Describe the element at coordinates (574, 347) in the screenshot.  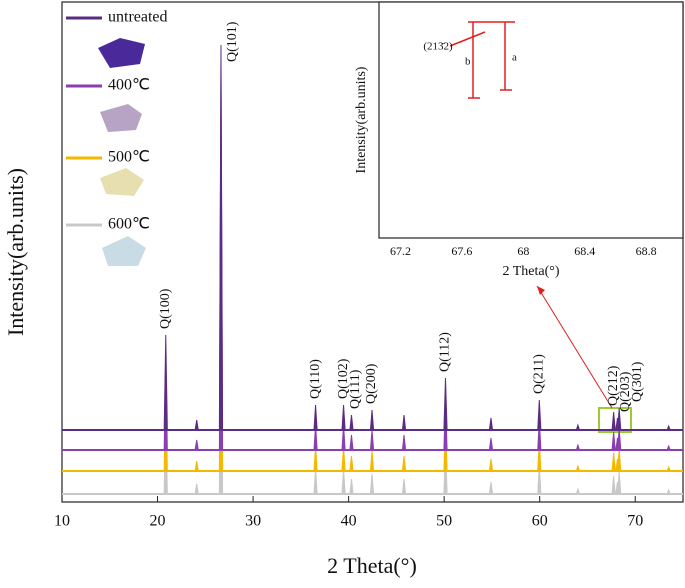
I see `zoom-arrow` at that location.